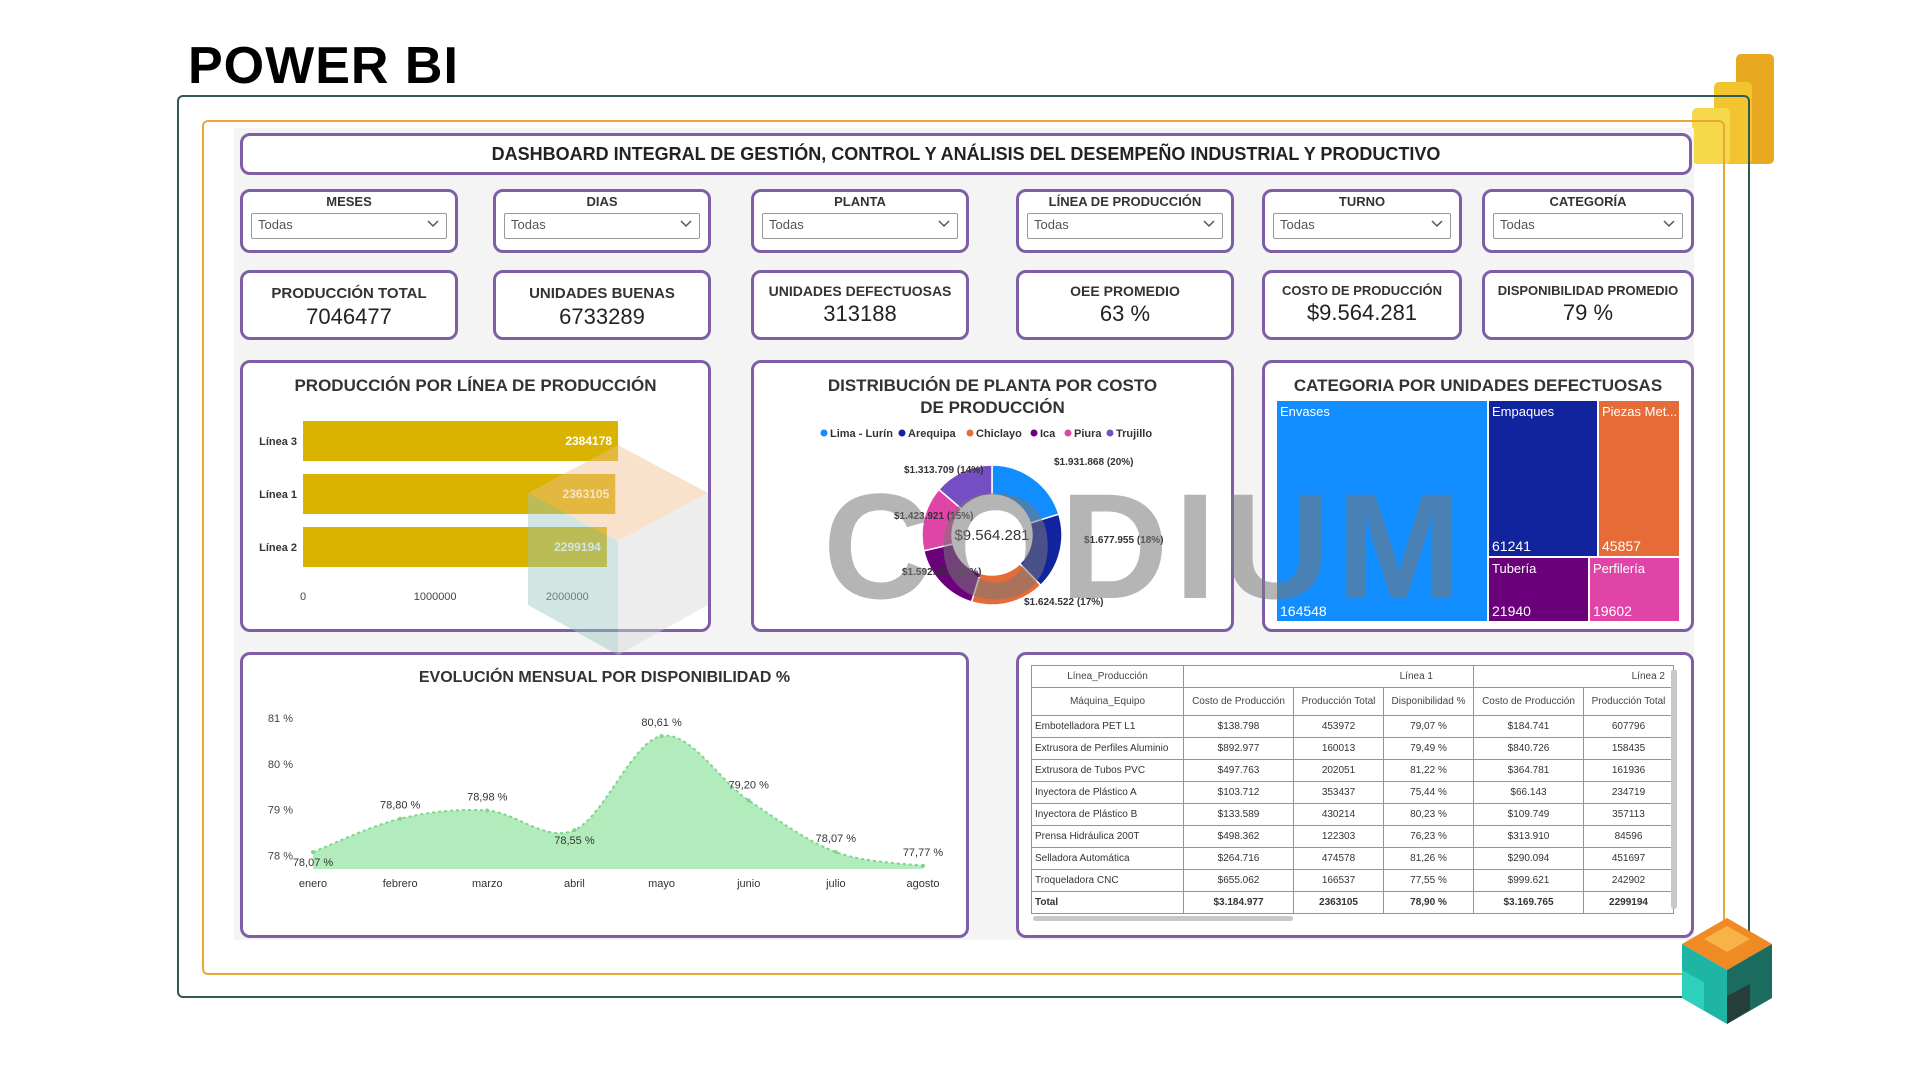  I want to click on slicer-dropdown-linea: Todas, so click(1125, 226).